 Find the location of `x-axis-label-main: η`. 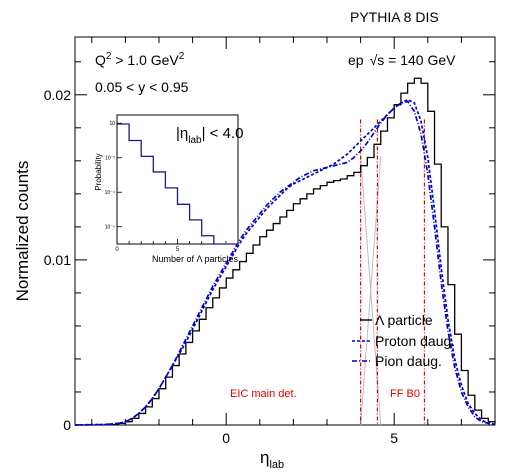

x-axis-label-main: η is located at coordinates (264, 457).